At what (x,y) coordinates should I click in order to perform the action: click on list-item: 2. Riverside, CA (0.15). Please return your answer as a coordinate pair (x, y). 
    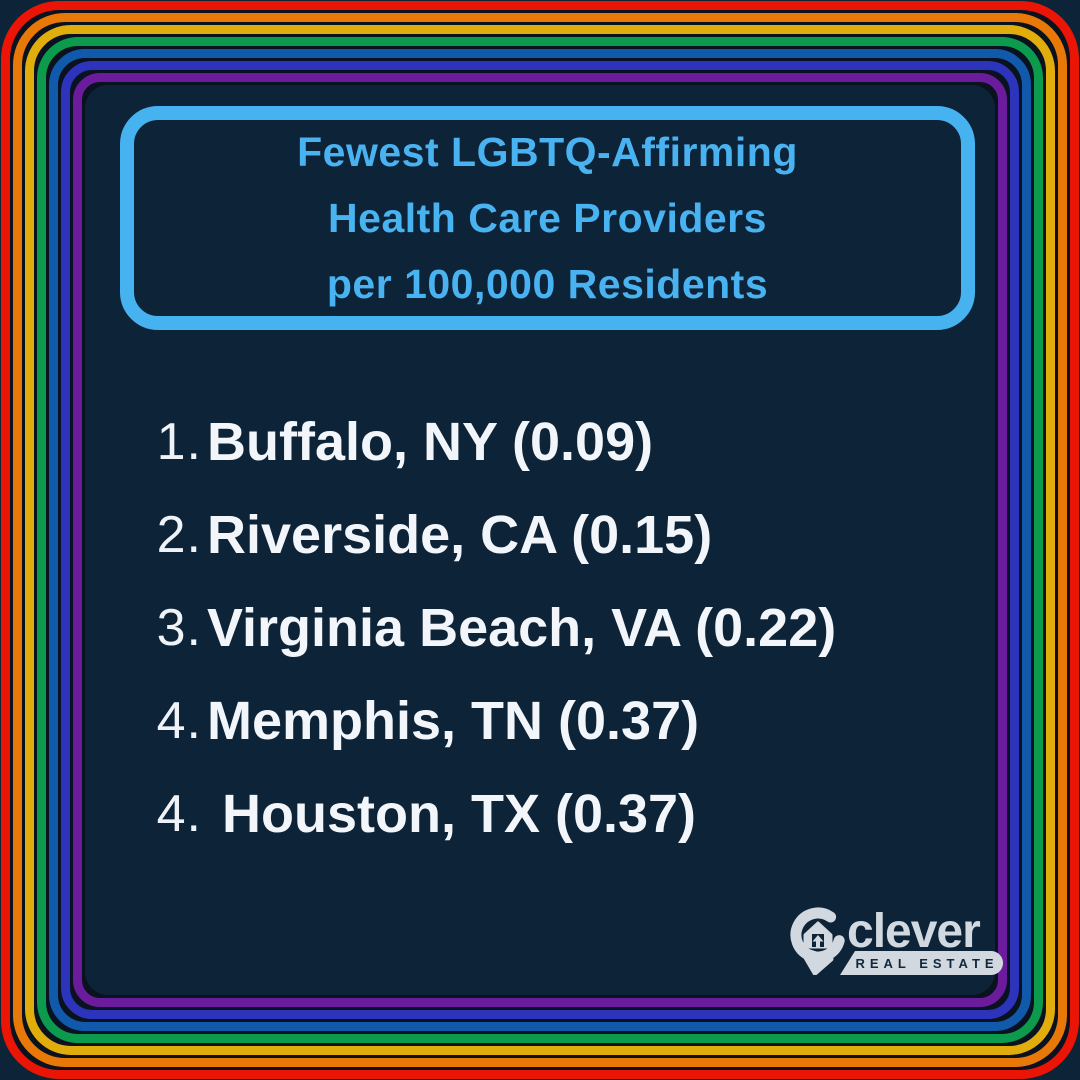
    Looking at the image, I should click on (488, 534).